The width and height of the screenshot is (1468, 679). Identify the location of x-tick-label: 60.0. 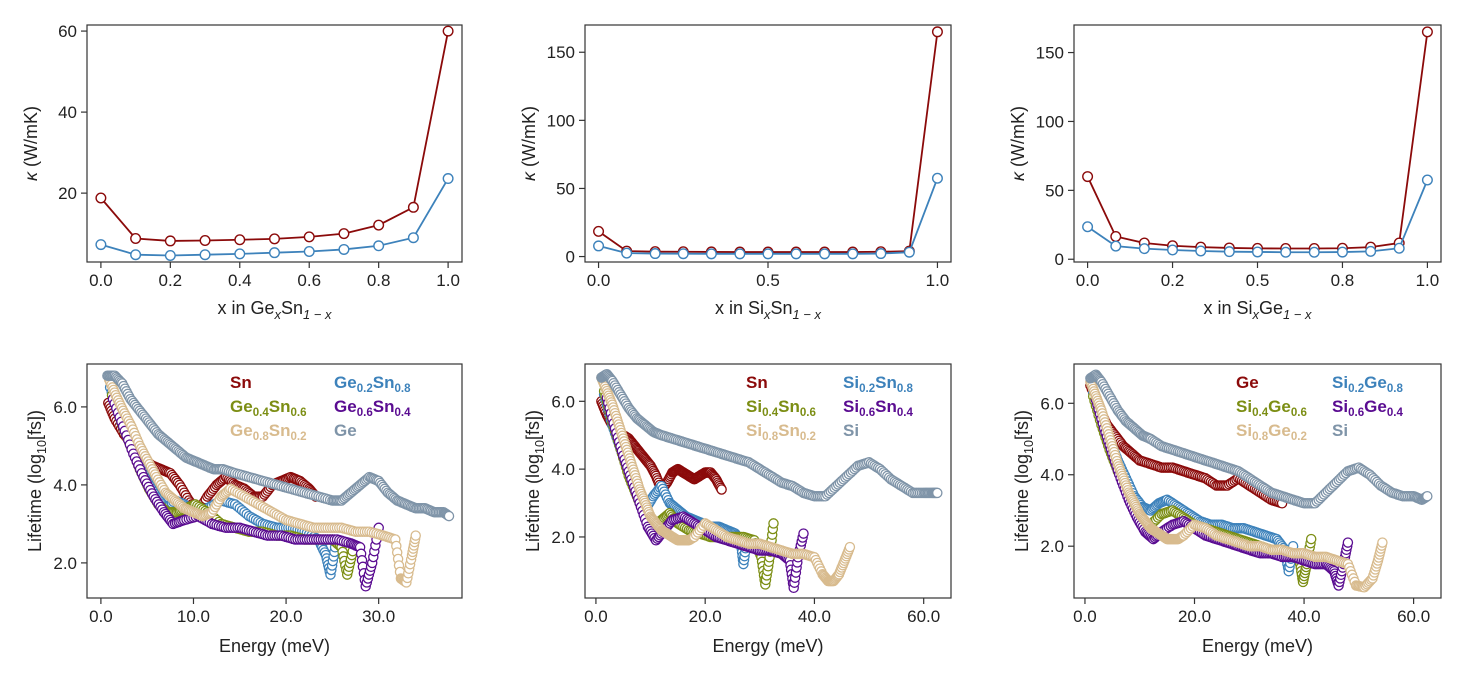
(1413, 616).